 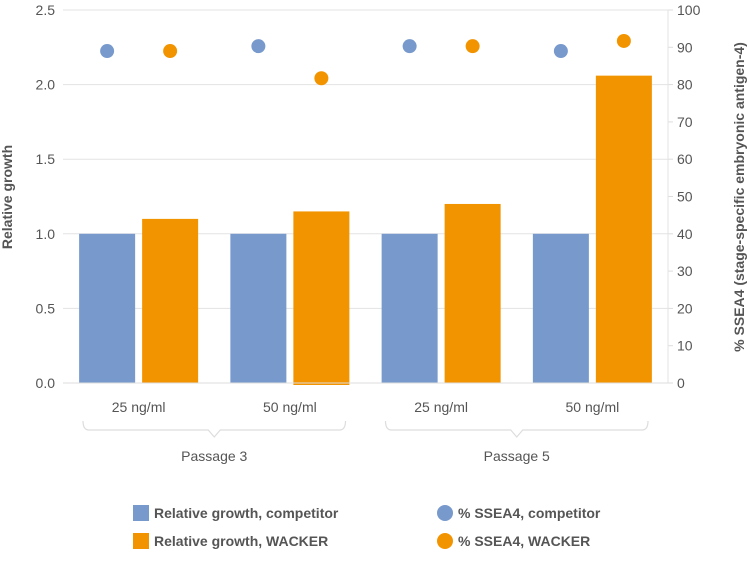 I want to click on y2-tick-label: 50, so click(x=685, y=197).